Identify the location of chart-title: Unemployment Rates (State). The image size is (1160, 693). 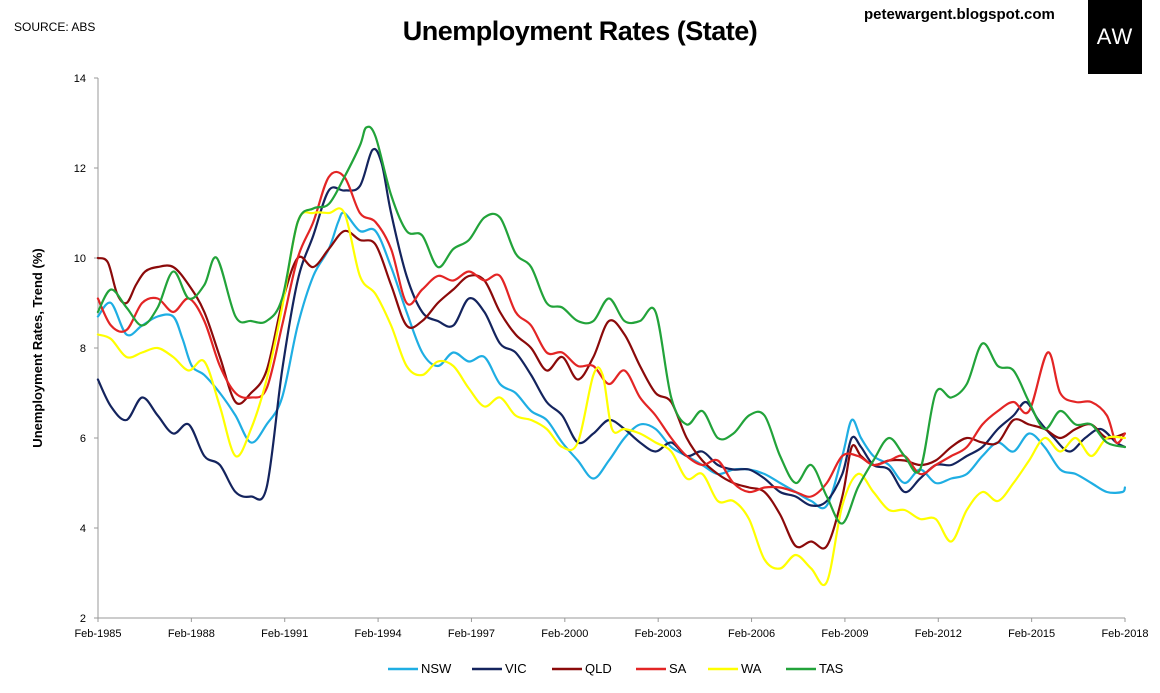
(580, 31).